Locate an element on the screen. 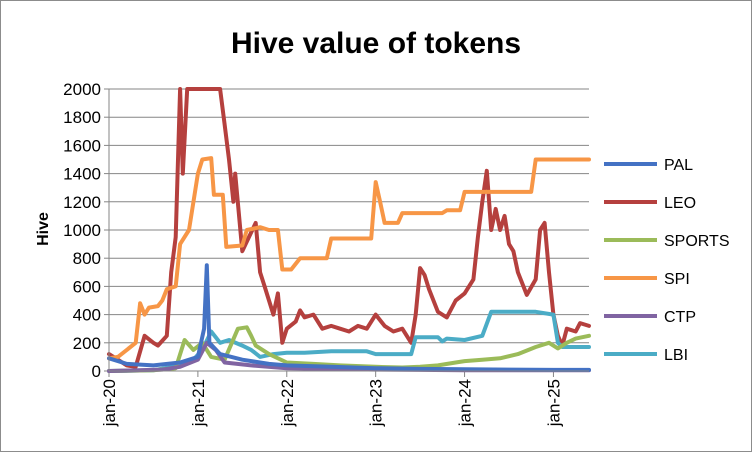 This screenshot has width=752, height=452. legend-label-sports: SPORTS is located at coordinates (697, 241).